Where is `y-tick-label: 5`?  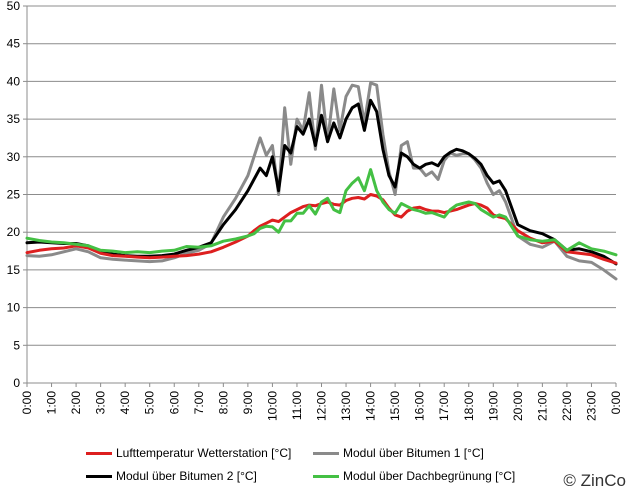 y-tick-label: 5 is located at coordinates (16, 345).